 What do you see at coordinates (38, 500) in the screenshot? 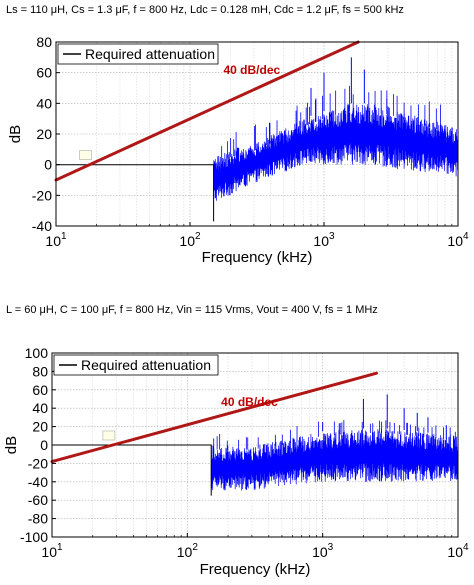
I see `y-tick-label: -60` at bounding box center [38, 500].